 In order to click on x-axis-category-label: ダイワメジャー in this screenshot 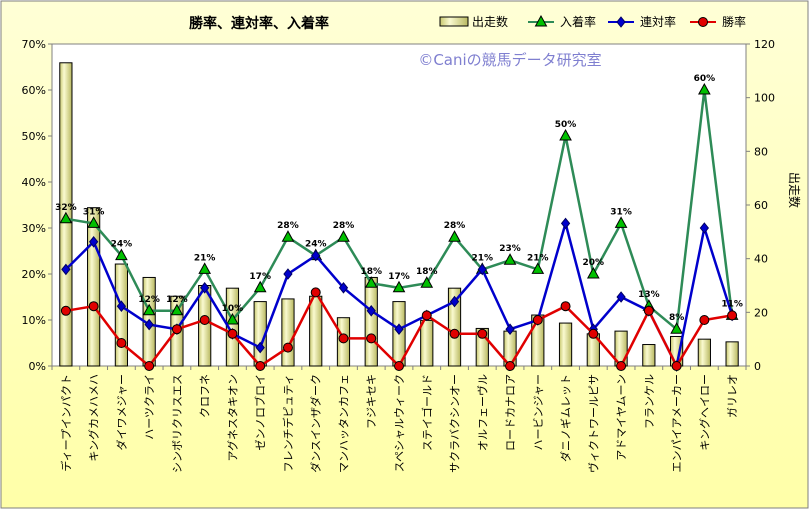, I will do `click(121, 412)`.